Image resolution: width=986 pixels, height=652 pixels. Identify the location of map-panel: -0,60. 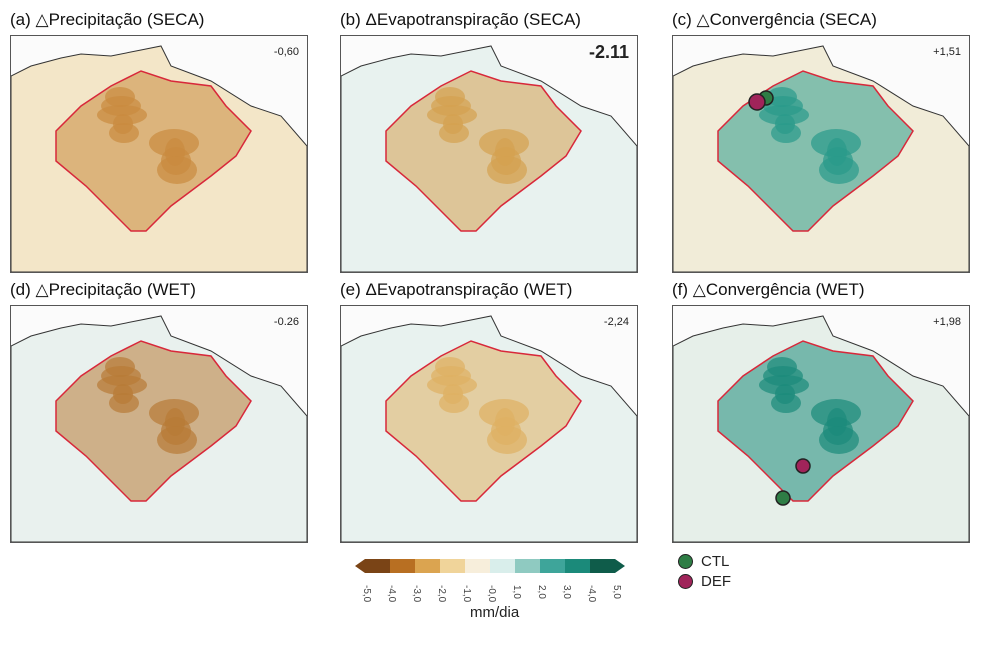
(159, 154).